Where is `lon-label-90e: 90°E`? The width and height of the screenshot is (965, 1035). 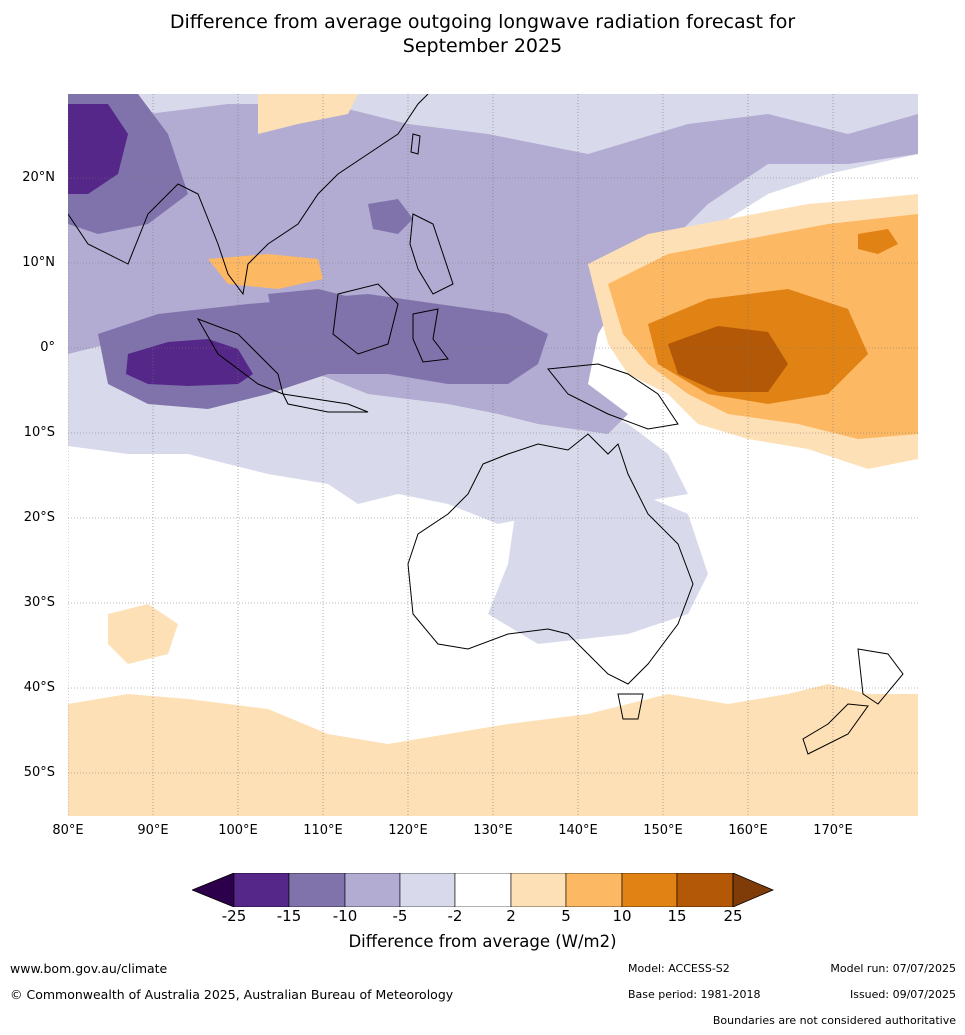 lon-label-90e: 90°E is located at coordinates (153, 830).